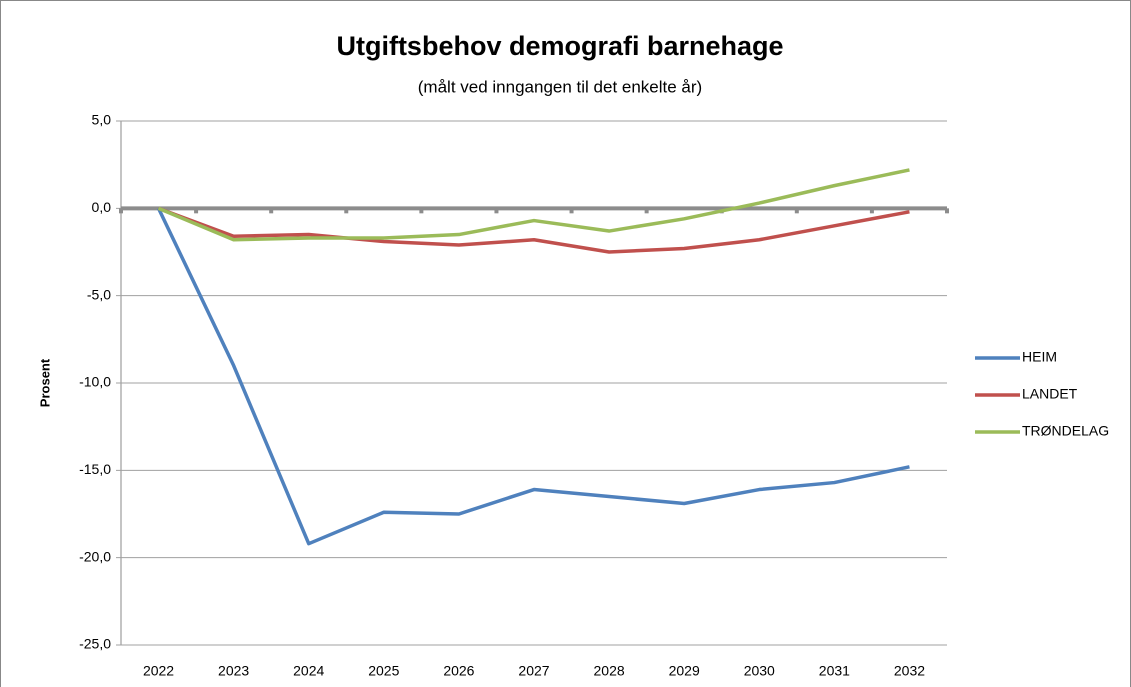 The height and width of the screenshot is (687, 1131). Describe the element at coordinates (1050, 394) in the screenshot. I see `legend-label: LANDET` at that location.